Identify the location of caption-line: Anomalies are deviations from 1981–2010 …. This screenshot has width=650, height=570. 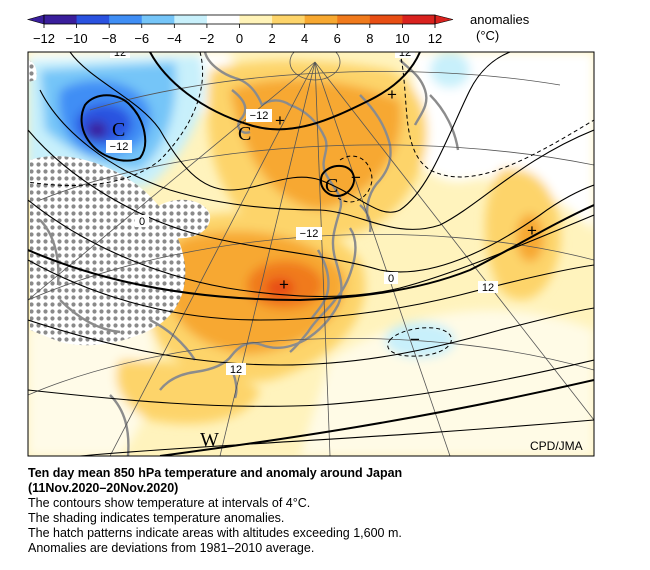
(171, 548).